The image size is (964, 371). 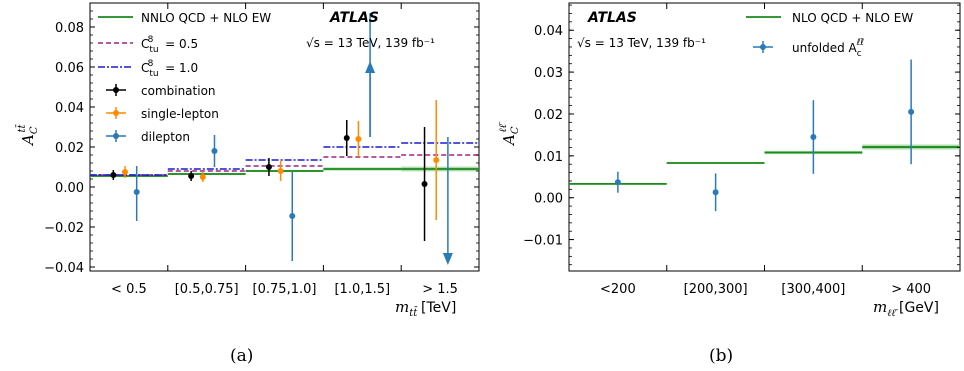 I want to click on panel-label-b: (b), so click(x=721, y=356).